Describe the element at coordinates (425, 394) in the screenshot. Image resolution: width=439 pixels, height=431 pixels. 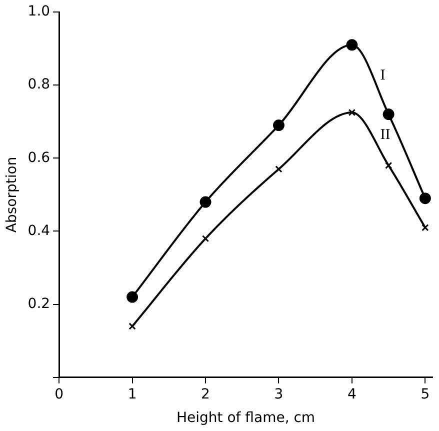
I see `x-tick-label: 5` at that location.